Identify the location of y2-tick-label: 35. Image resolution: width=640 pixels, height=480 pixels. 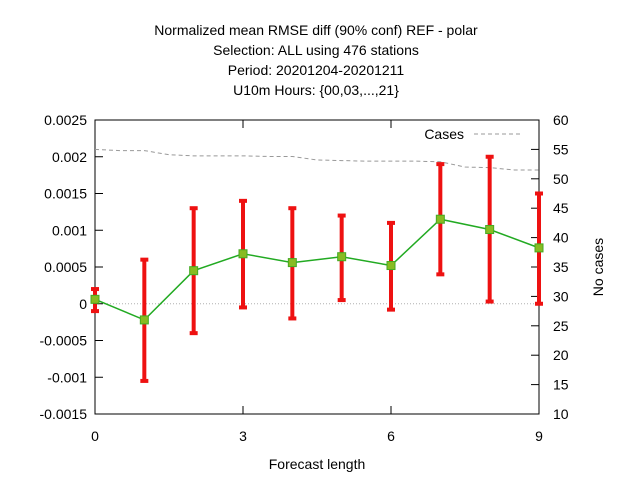
(561, 267).